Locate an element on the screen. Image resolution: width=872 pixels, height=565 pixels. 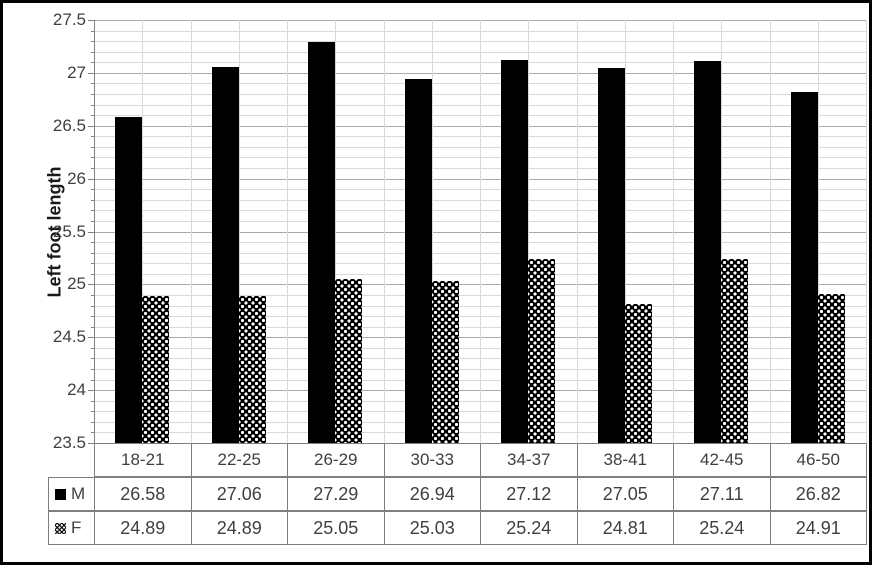
legend-cell-F: F is located at coordinates (71, 528).